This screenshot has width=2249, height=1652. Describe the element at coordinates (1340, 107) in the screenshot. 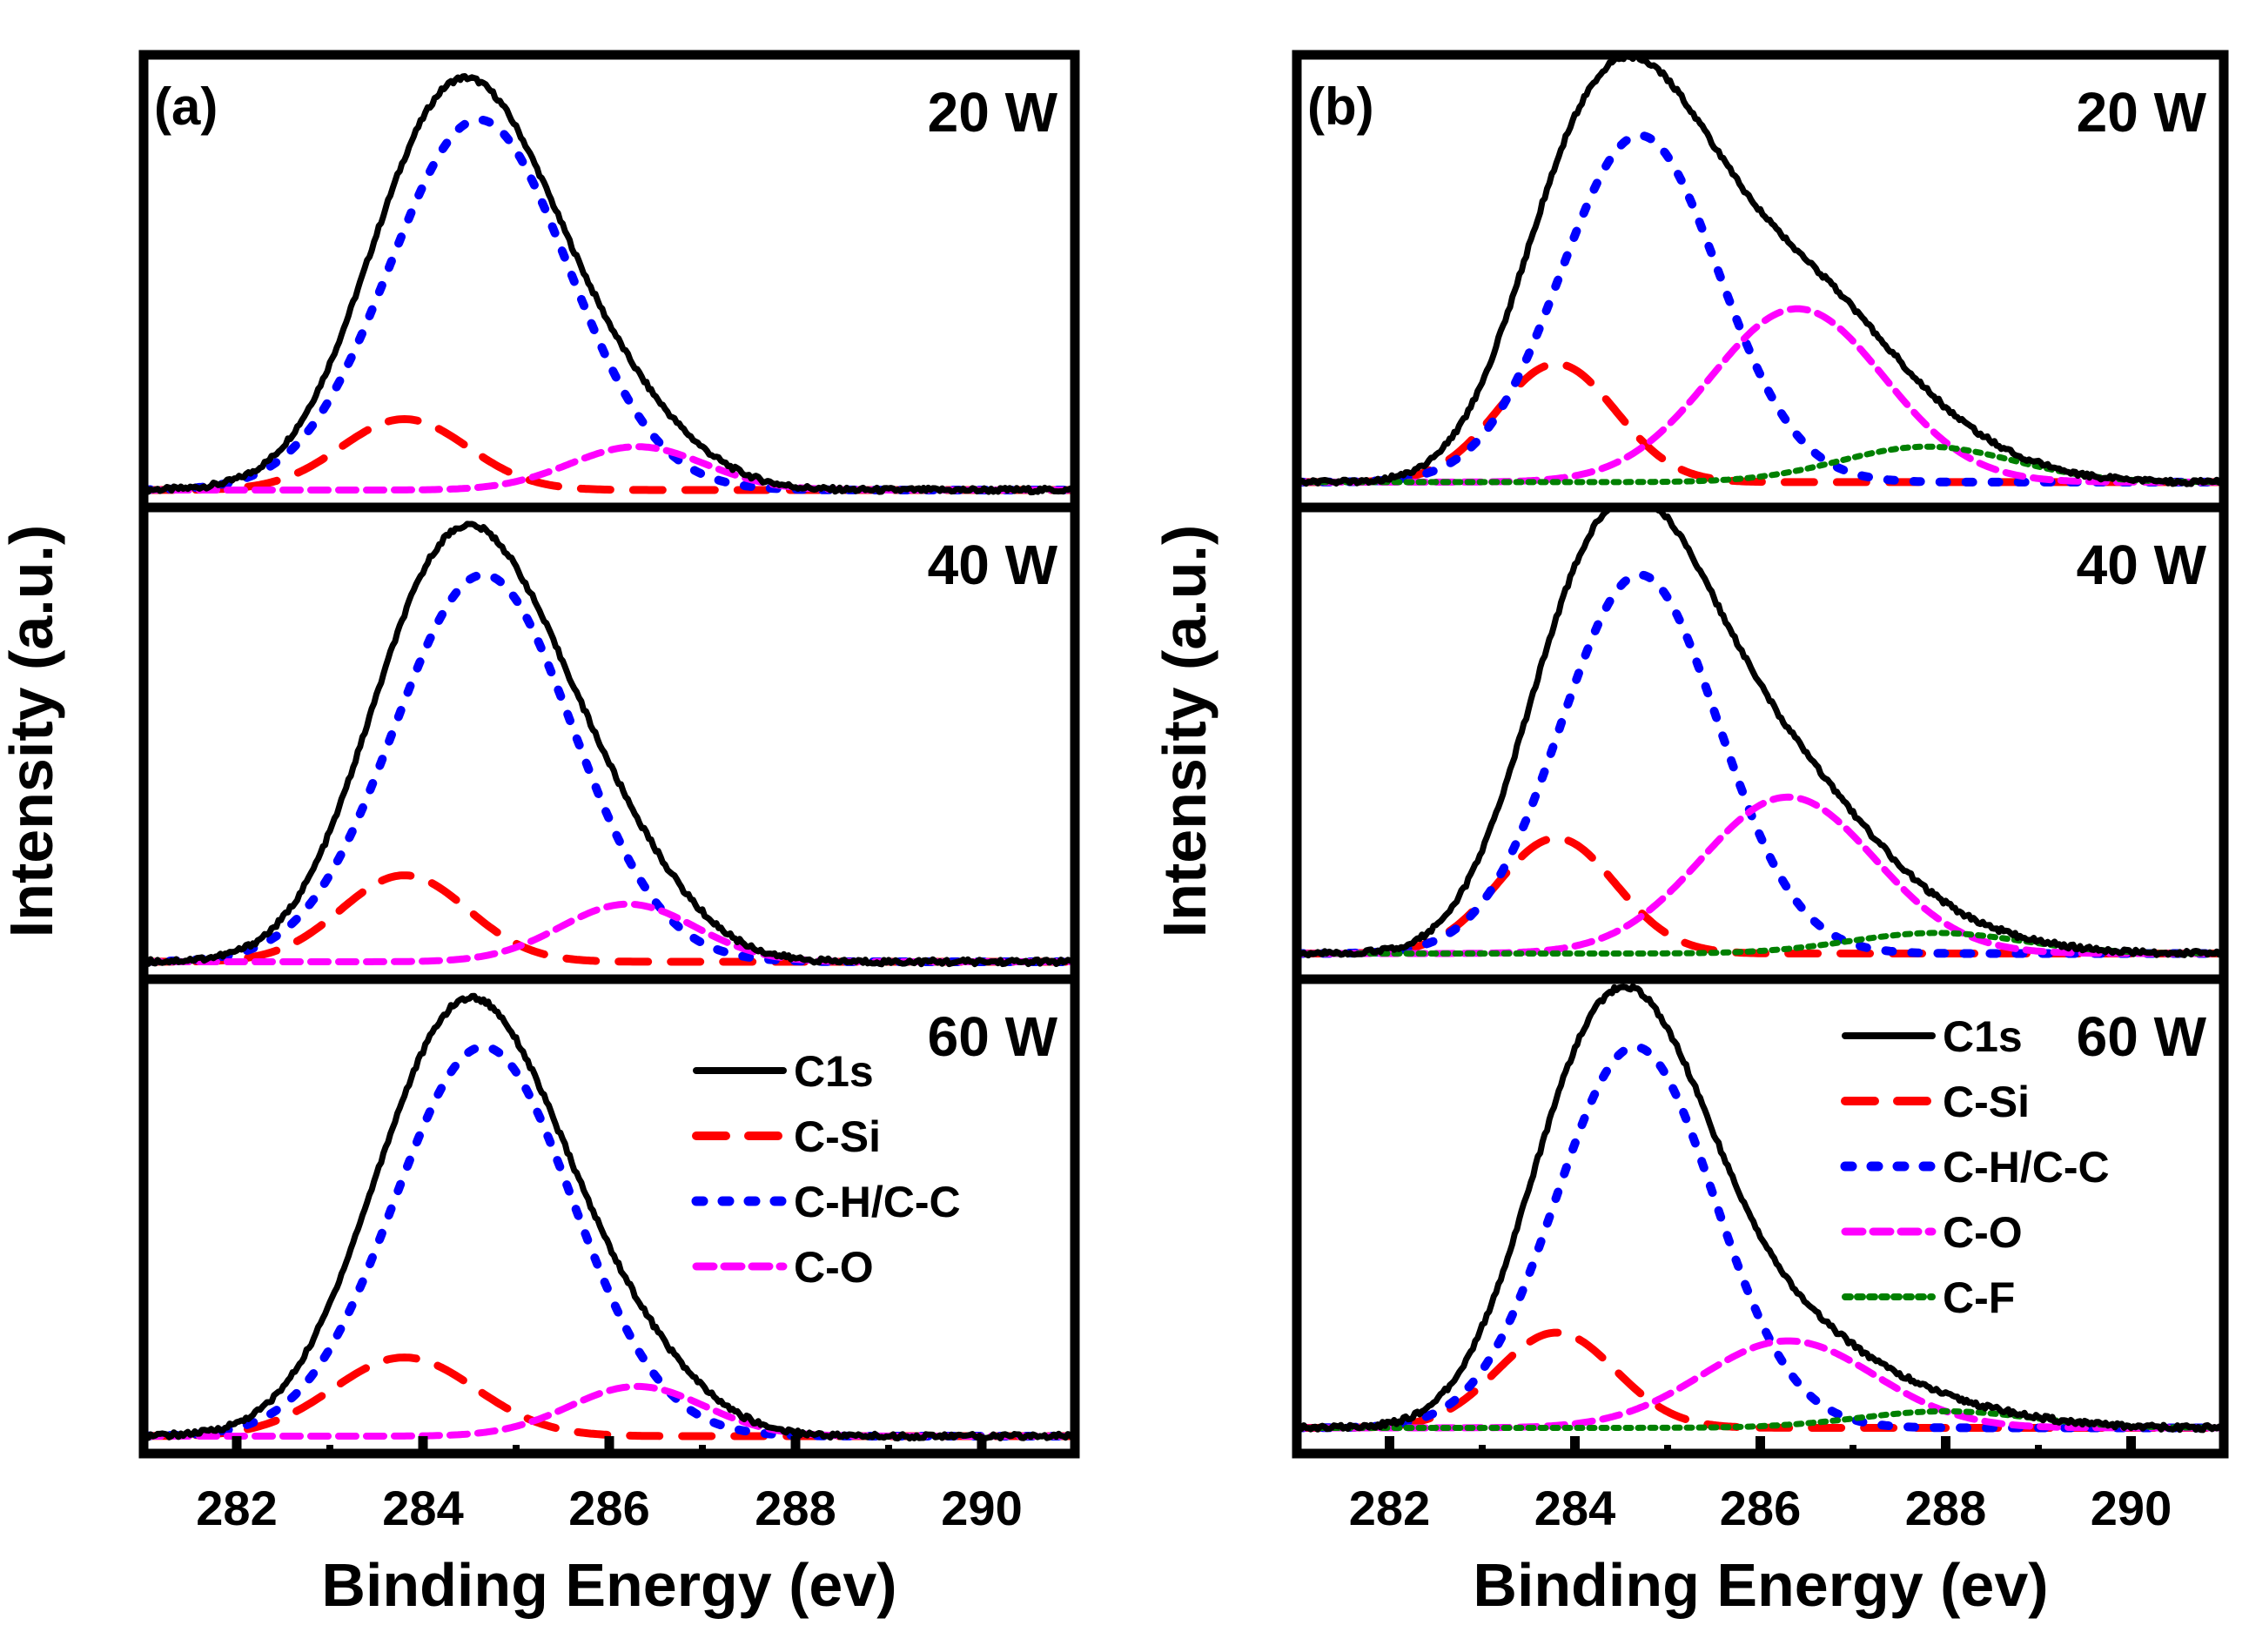

I see `panel-label: (b)` at that location.